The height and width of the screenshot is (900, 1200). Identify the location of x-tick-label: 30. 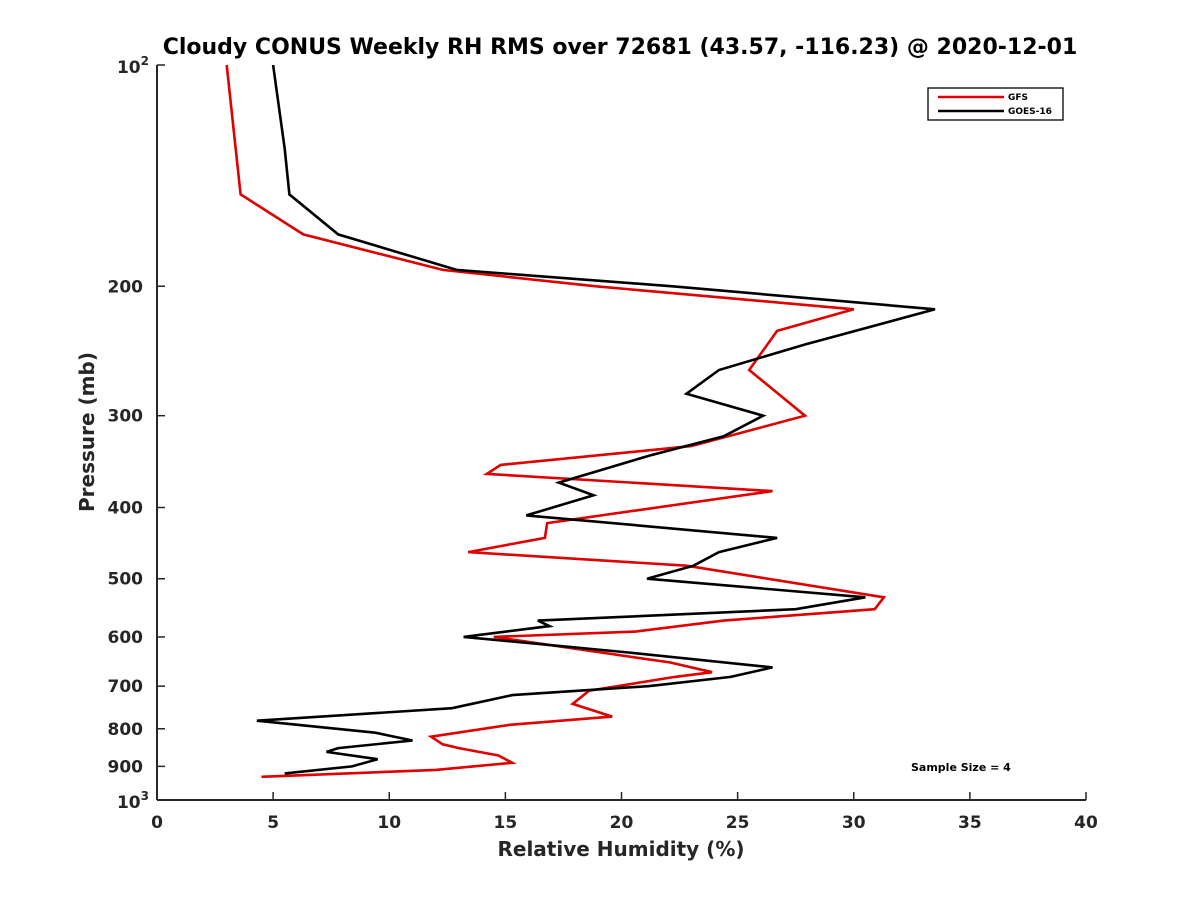
(854, 823).